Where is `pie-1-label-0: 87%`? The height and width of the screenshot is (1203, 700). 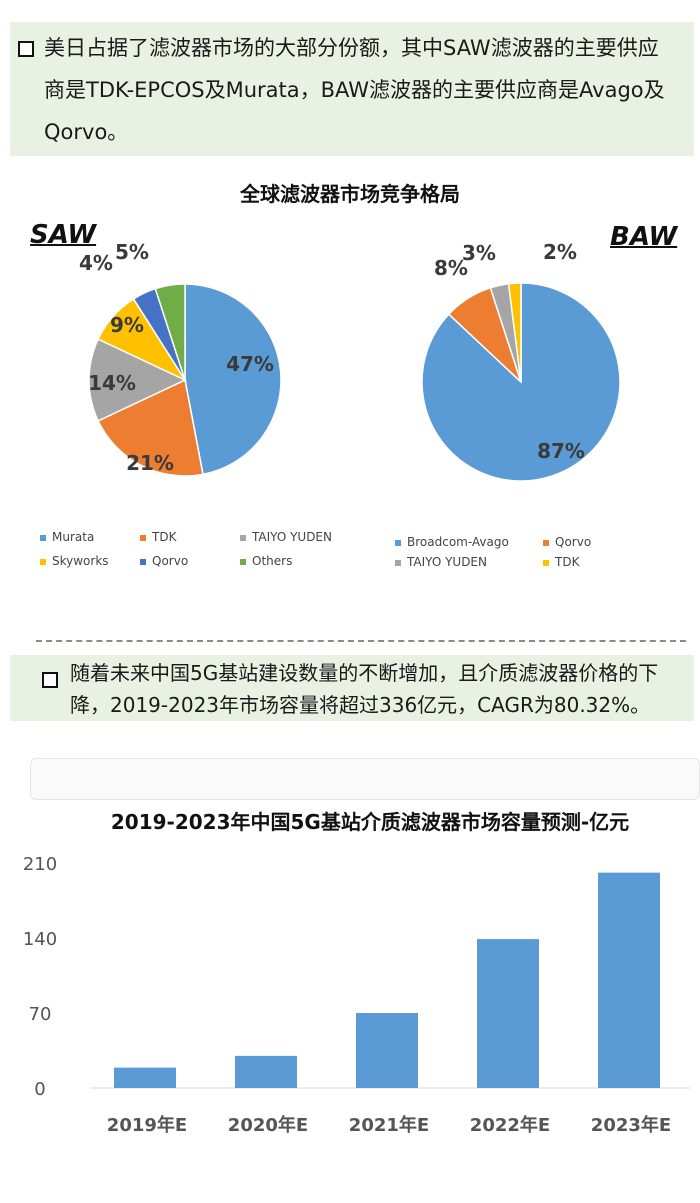
pie-1-label-0: 87% is located at coordinates (561, 451).